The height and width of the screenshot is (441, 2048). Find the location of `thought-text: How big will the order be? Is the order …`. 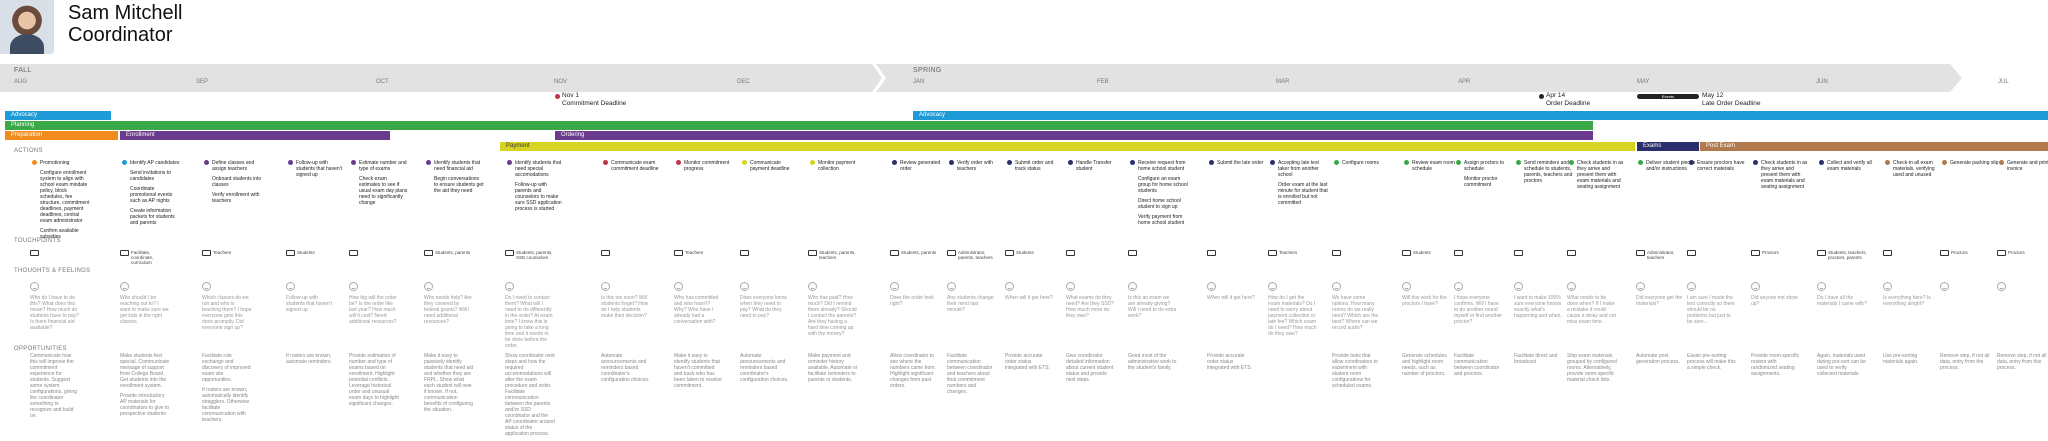

thought-text: How big will the order be? Is the order … is located at coordinates (373, 310).